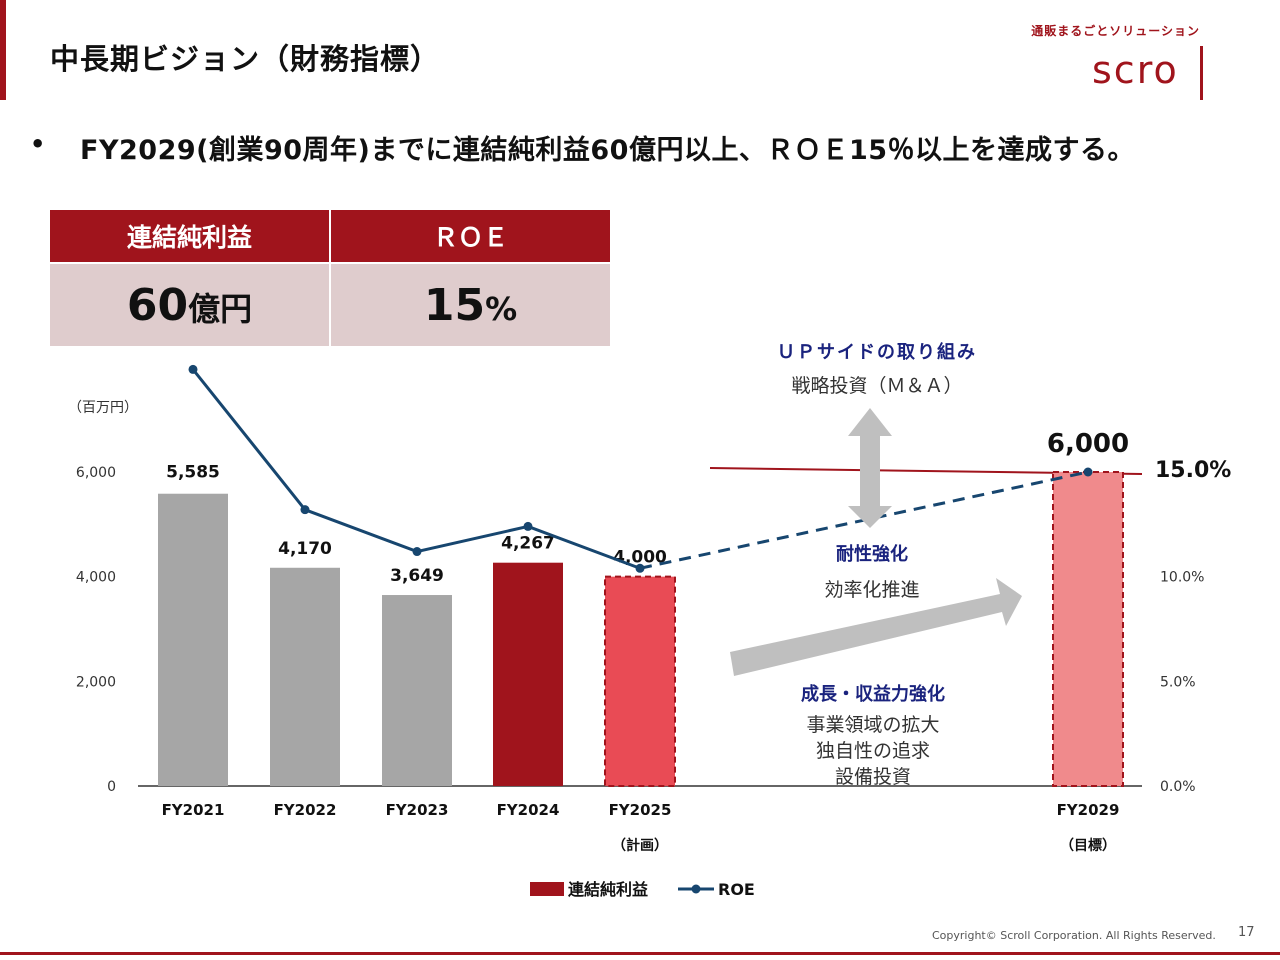 This screenshot has width=1280, height=960. I want to click on kpi-header-net-income: 連結純利益, so click(189, 236).